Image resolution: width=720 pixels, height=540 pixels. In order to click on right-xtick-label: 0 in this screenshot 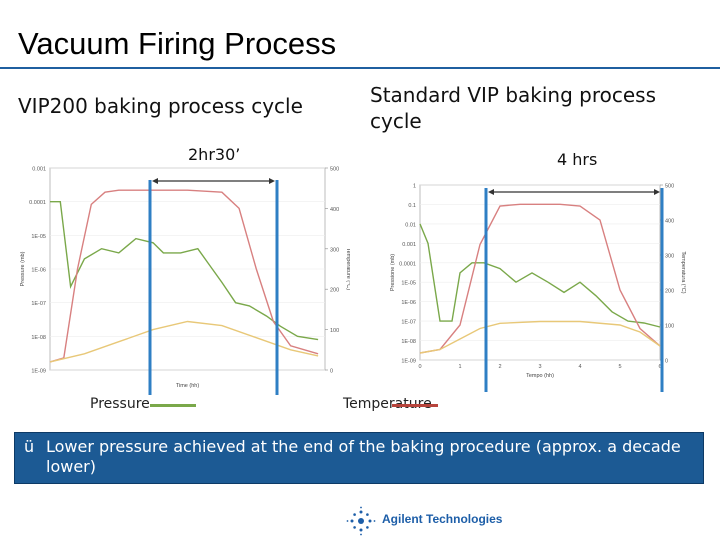, I will do `click(419, 367)`.